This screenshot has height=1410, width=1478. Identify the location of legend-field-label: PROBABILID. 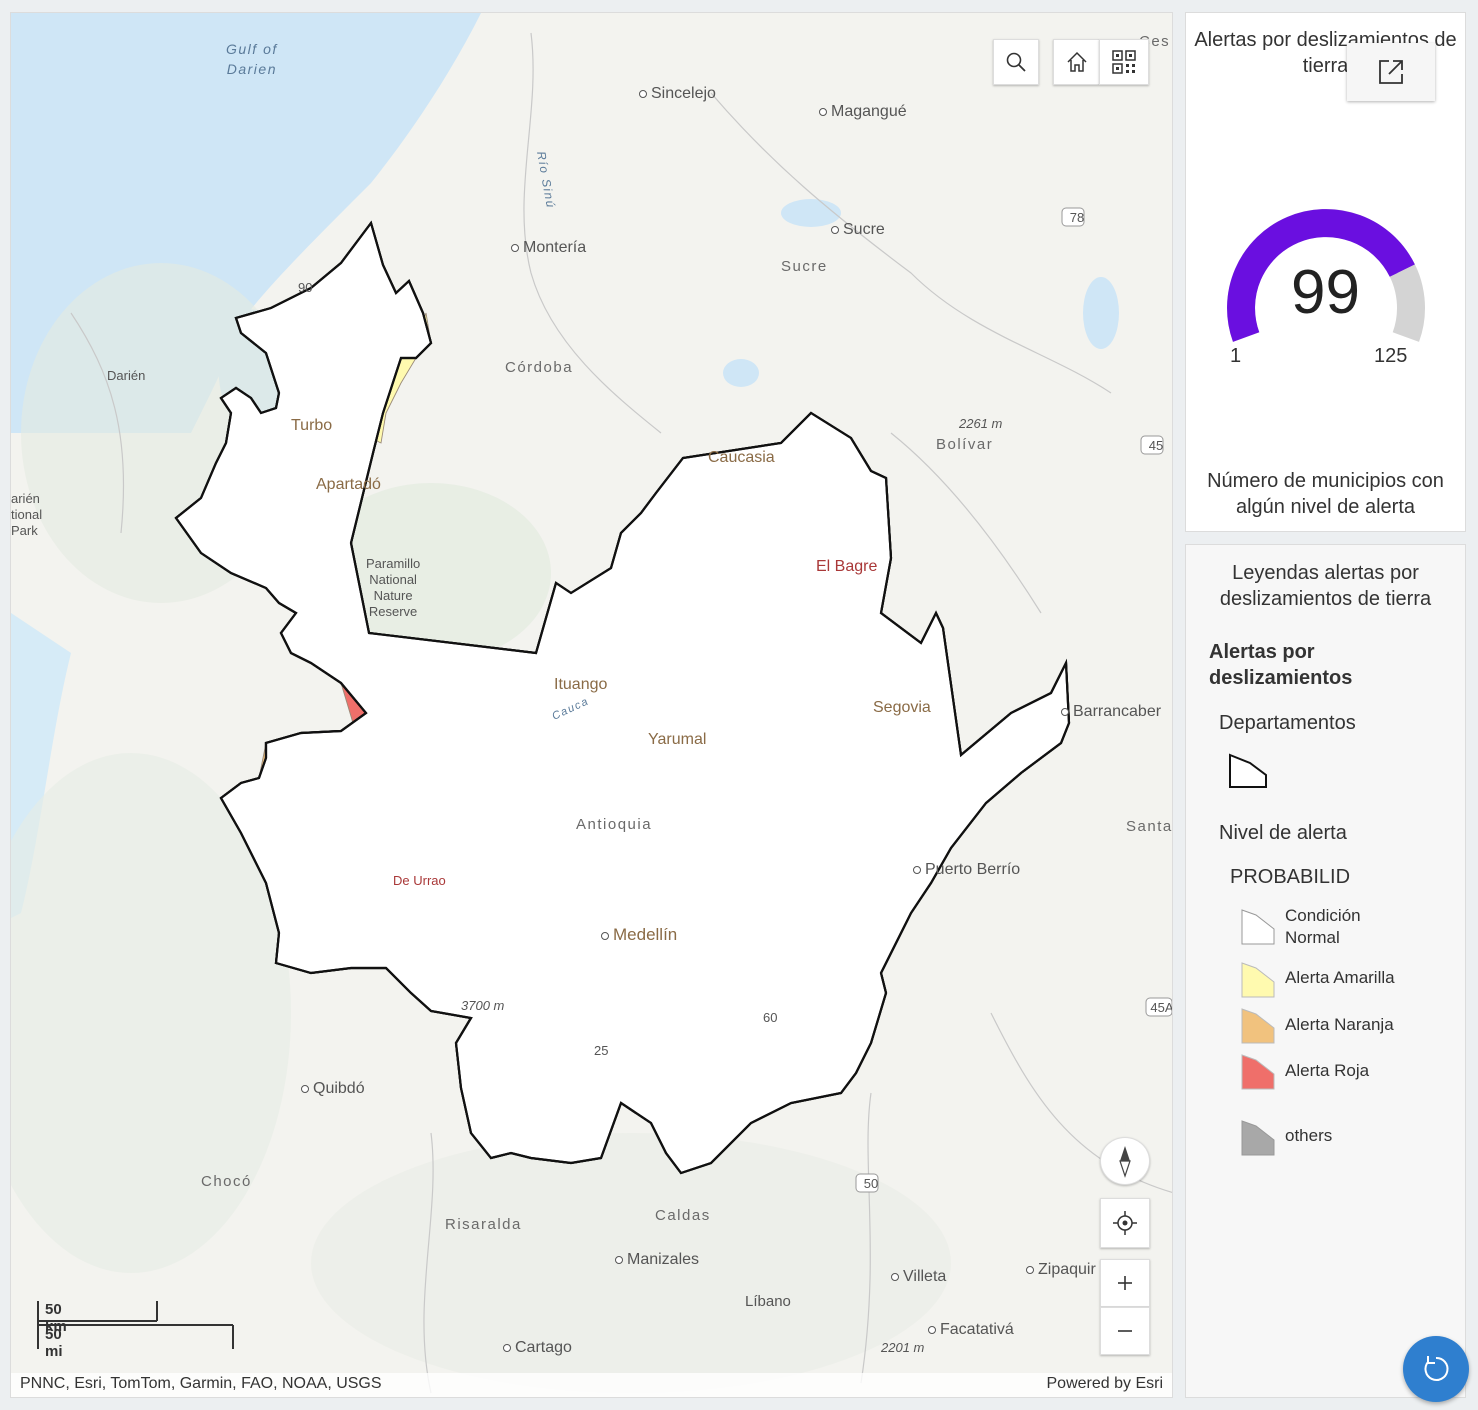
(1290, 877).